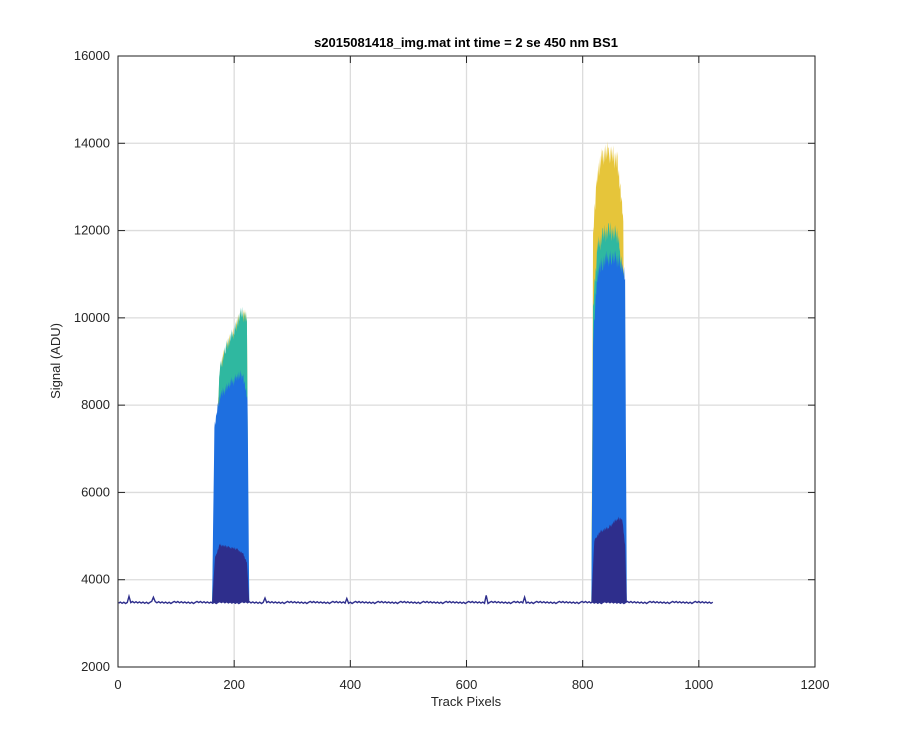 This screenshot has height=750, width=900. I want to click on y-tick-label: 16000, so click(92, 55).